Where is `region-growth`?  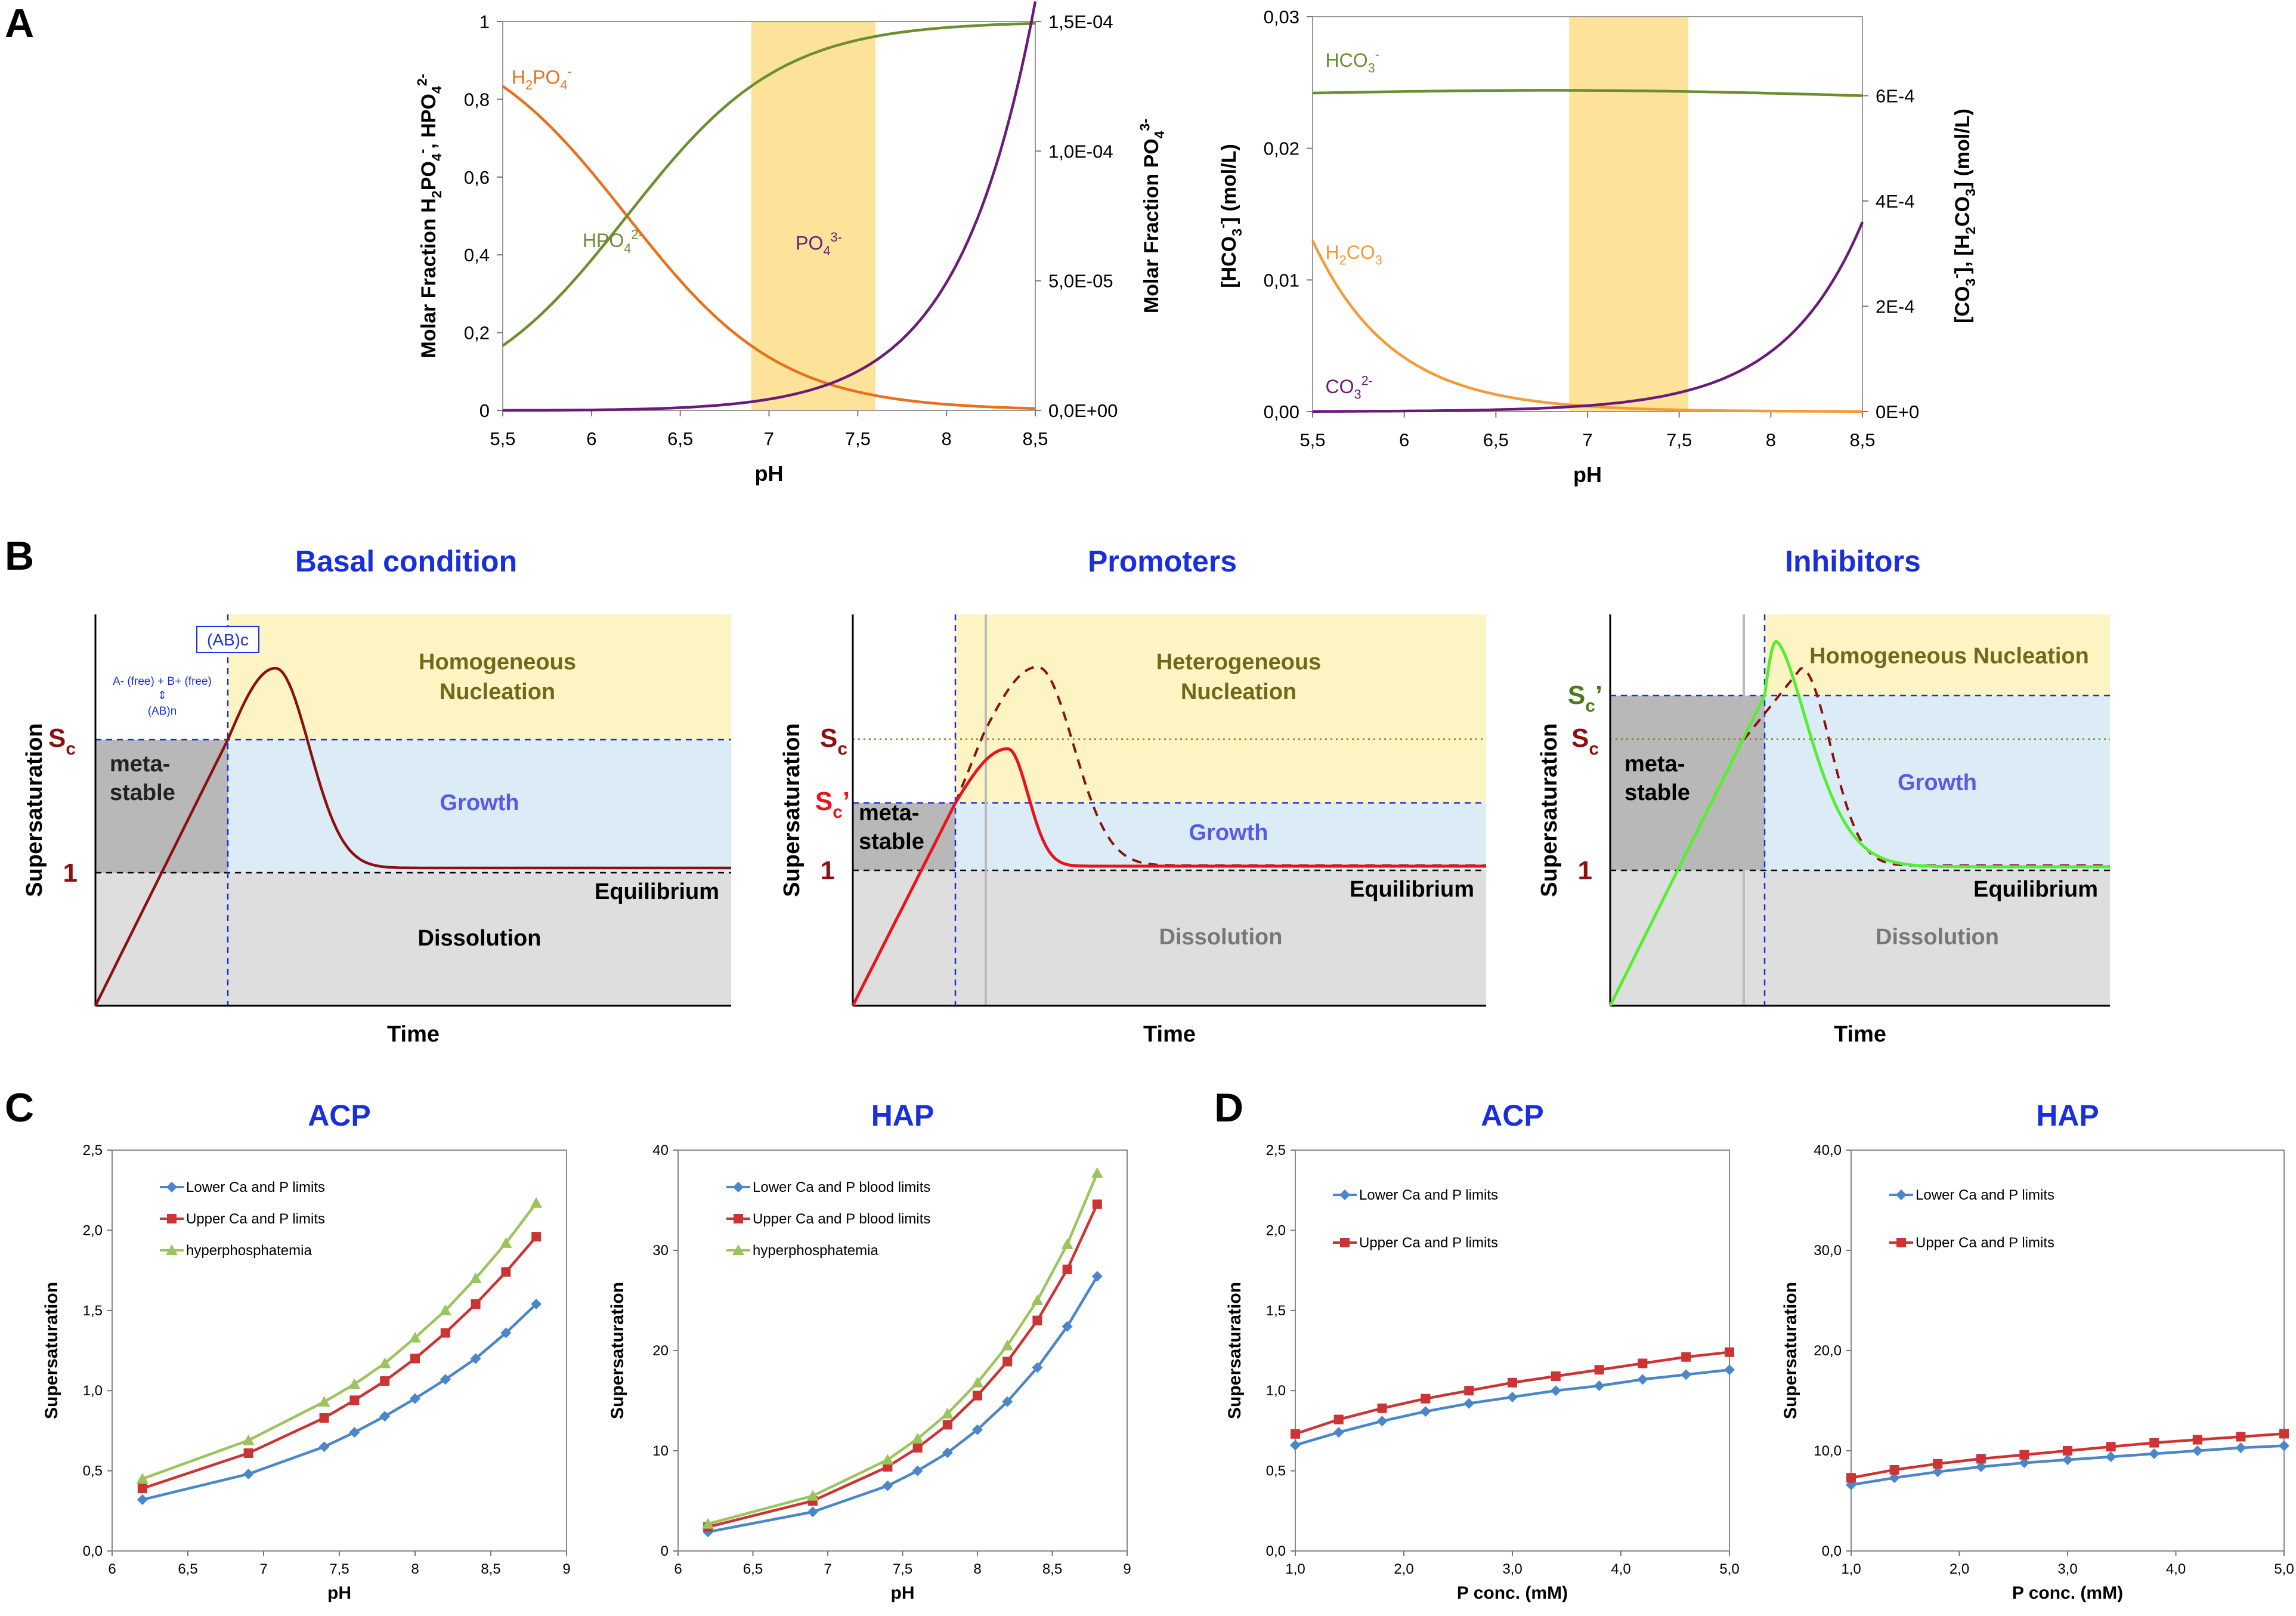
region-growth is located at coordinates (1937, 783).